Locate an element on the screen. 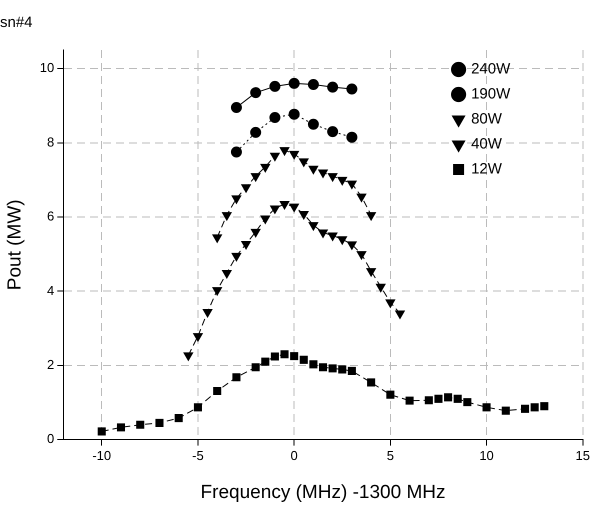  y-tick-label: 0 is located at coordinates (50, 438).